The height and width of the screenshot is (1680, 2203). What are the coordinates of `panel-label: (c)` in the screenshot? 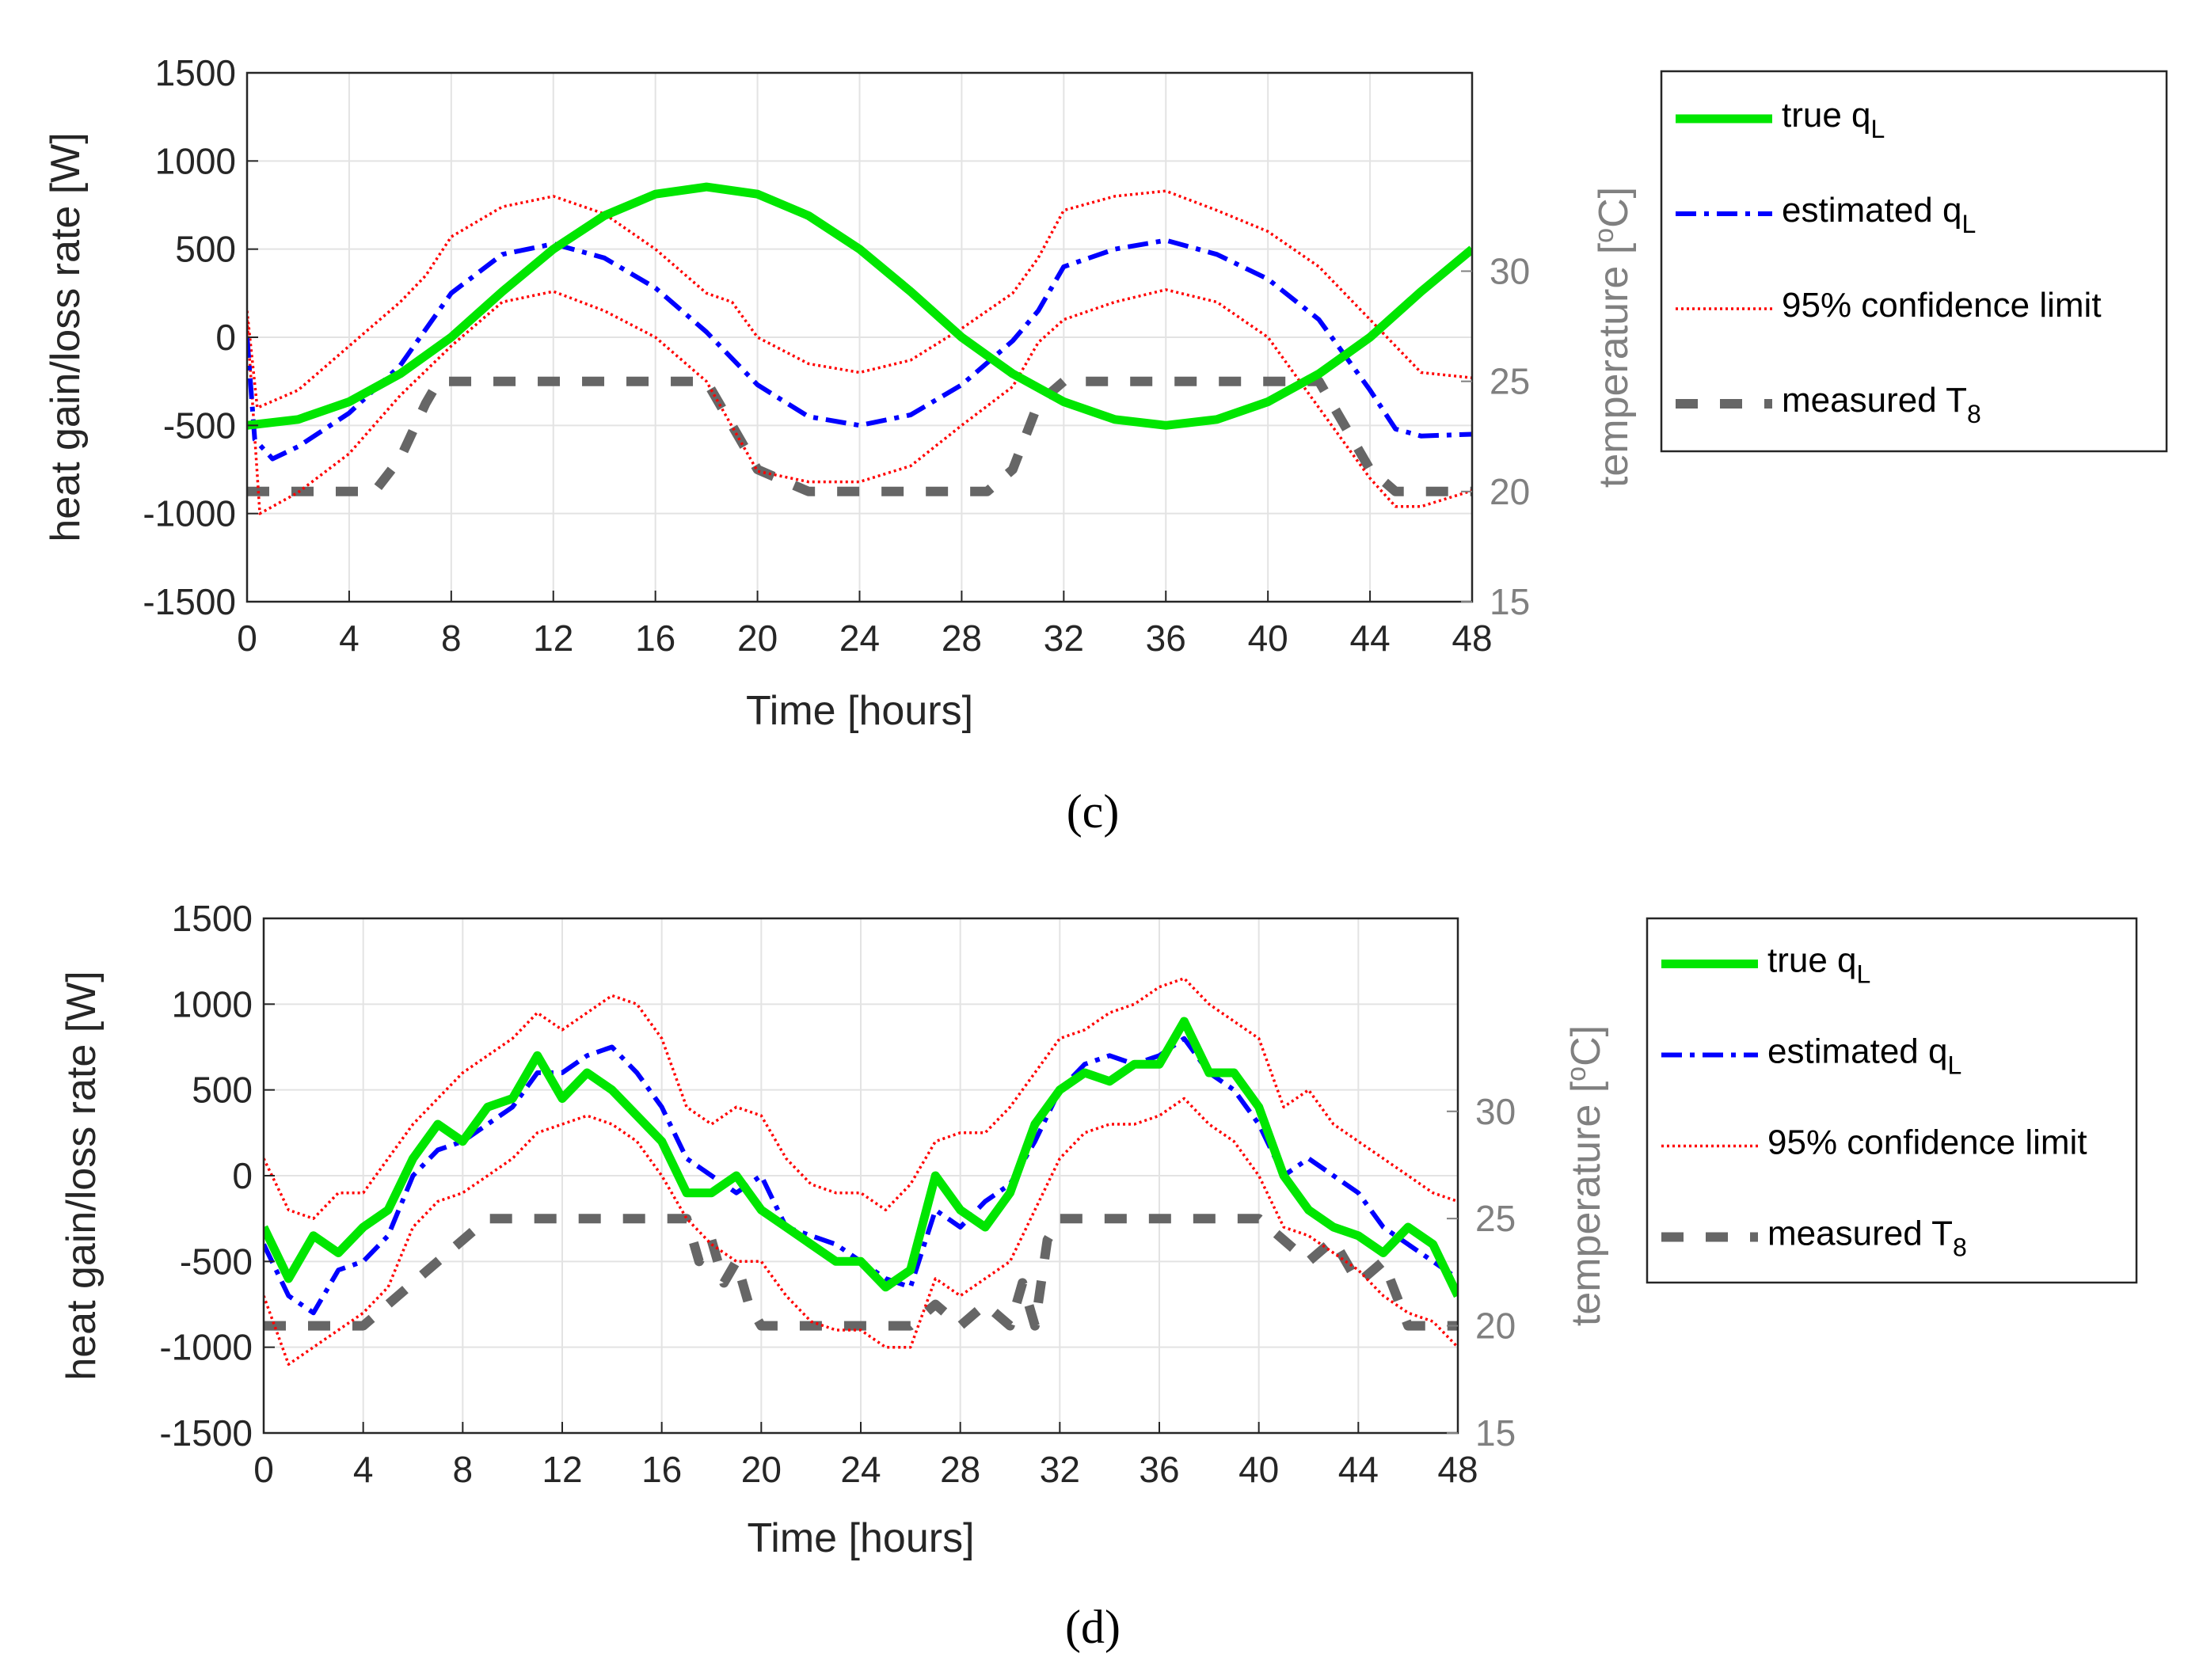 It's located at (1093, 811).